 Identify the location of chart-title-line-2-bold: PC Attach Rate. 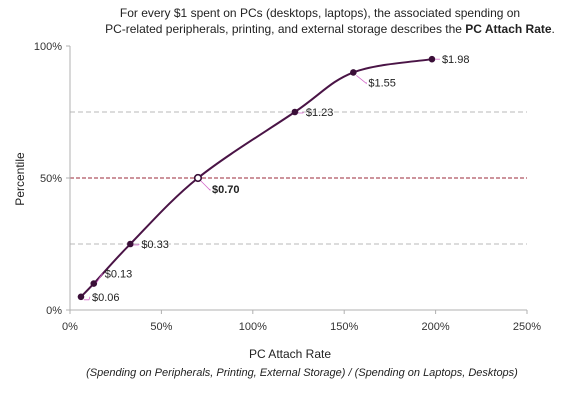
(508, 29).